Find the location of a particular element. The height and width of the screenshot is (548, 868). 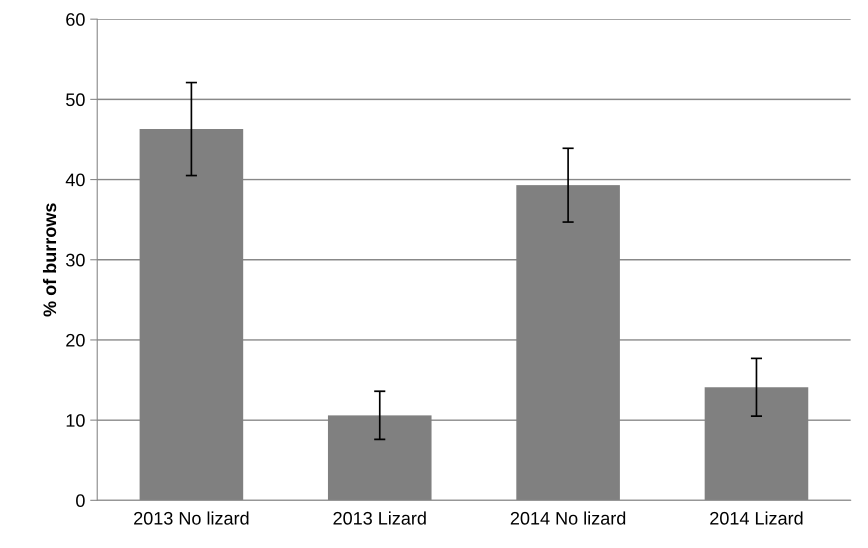

x-tick-label: 2014 Lizard is located at coordinates (756, 518).